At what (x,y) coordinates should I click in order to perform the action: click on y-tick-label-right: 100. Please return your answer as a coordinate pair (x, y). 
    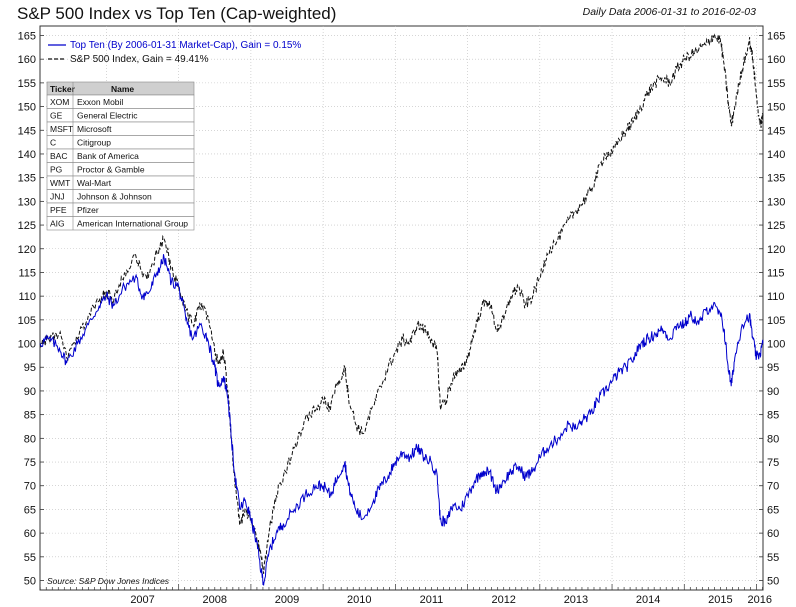
    Looking at the image, I should click on (776, 345).